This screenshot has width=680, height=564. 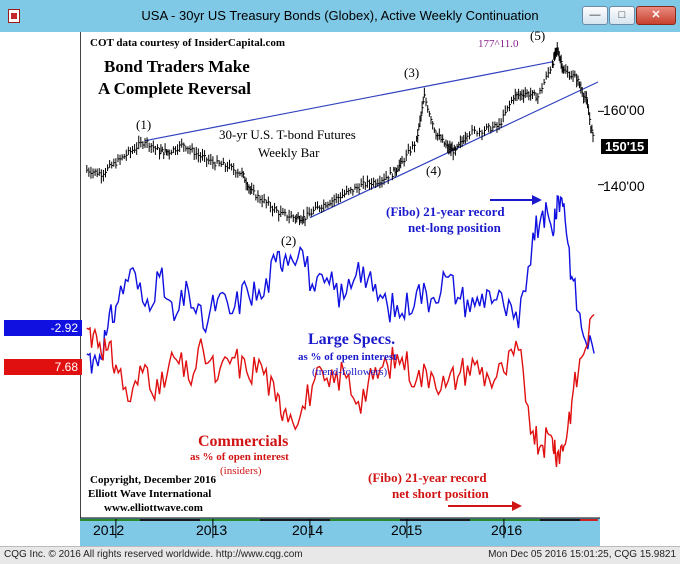 What do you see at coordinates (289, 152) in the screenshot?
I see `tbond-label-2: Weekly Bar` at bounding box center [289, 152].